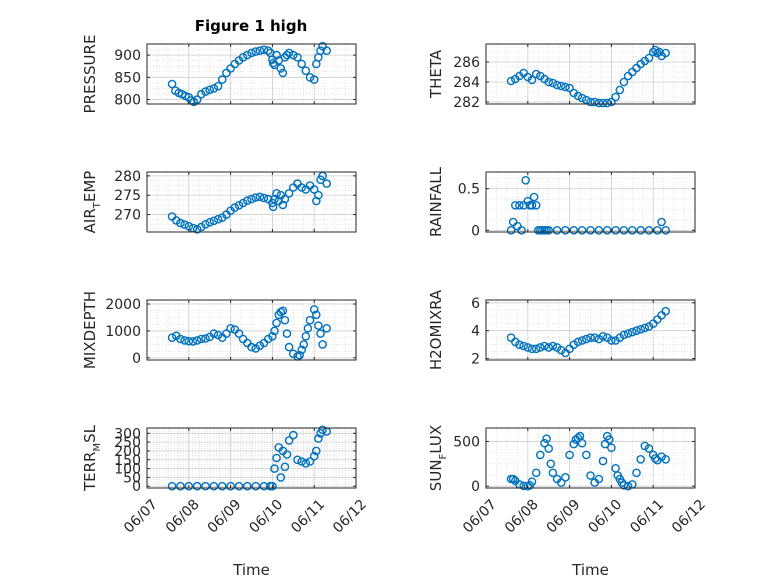 This screenshot has width=778, height=583. What do you see at coordinates (219, 201) in the screenshot?
I see `subplot-air-temp: 270 275 280 AIRTEMP` at bounding box center [219, 201].